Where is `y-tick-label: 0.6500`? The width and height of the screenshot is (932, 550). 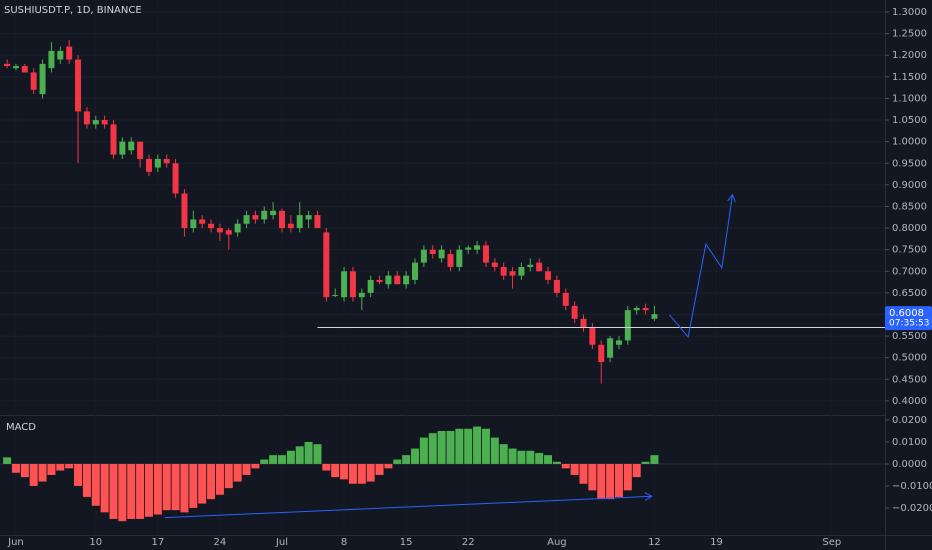 y-tick-label: 0.6500 is located at coordinates (909, 293).